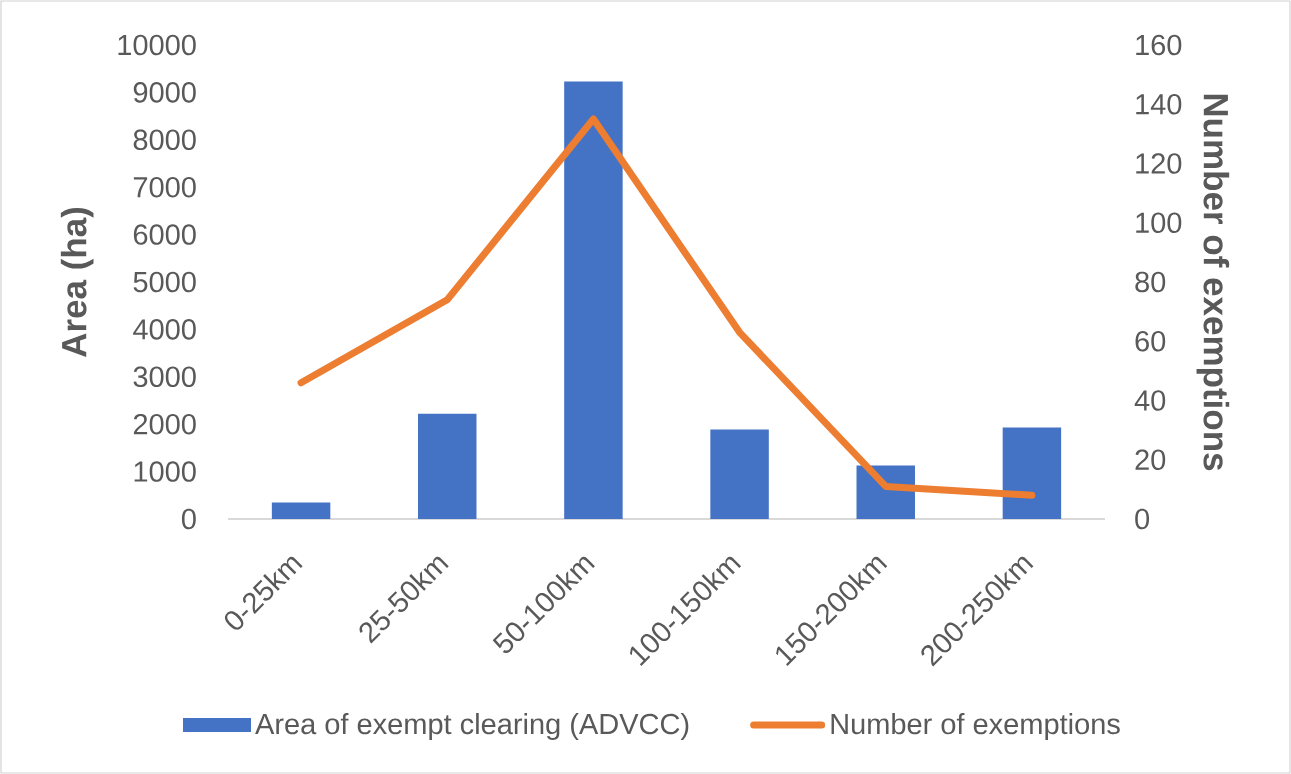 The width and height of the screenshot is (1291, 774). Describe the element at coordinates (157, 45) in the screenshot. I see `y-tick-label: 10000` at that location.